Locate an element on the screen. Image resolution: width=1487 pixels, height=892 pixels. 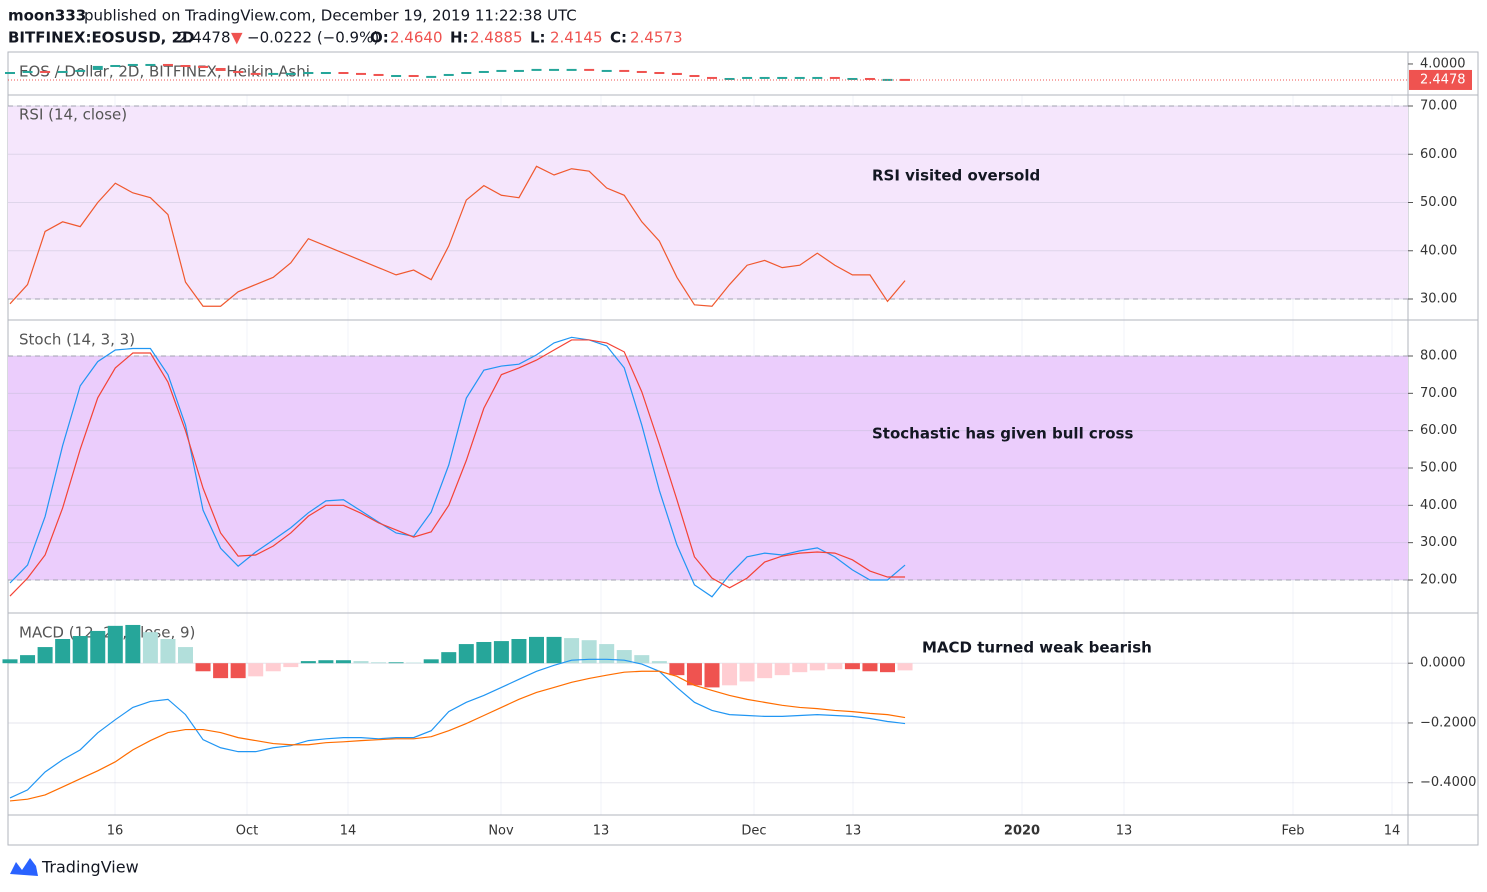
y-tick-label: 0.0000 is located at coordinates (1443, 663).